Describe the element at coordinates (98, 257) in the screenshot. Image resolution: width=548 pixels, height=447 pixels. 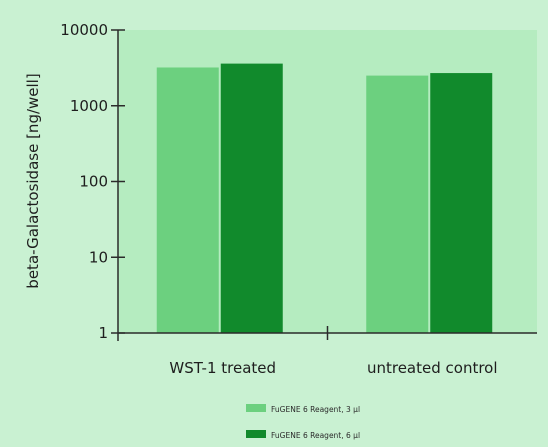
I see `y-tick-label-2: 10` at that location.